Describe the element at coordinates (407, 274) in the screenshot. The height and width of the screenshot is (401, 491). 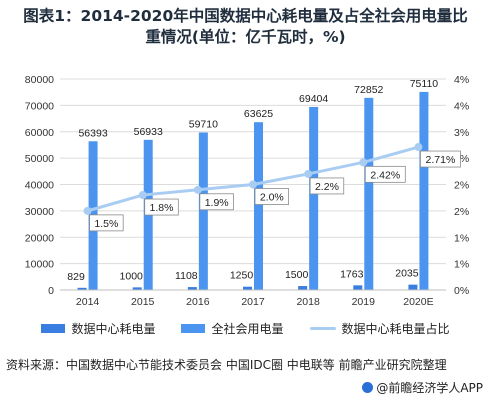
I see `data-label-dc-consumption: 2035` at that location.